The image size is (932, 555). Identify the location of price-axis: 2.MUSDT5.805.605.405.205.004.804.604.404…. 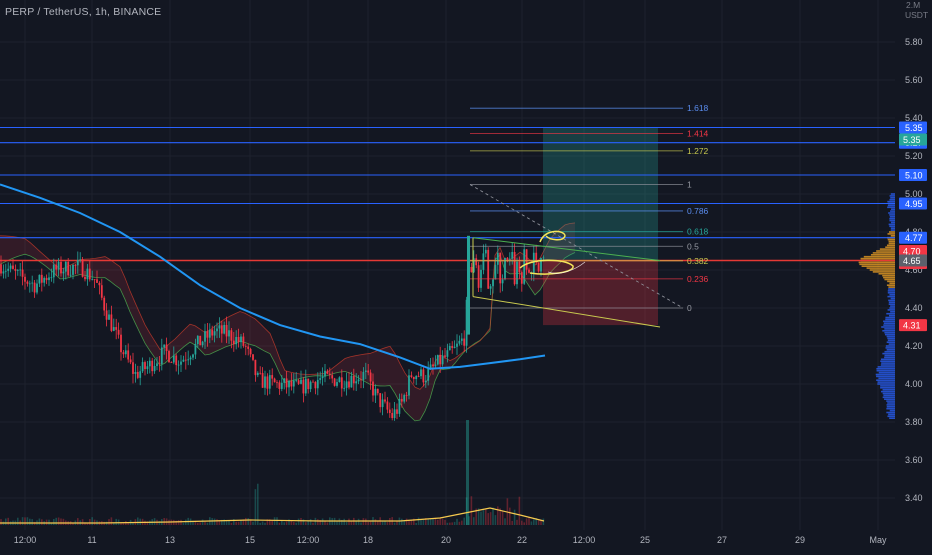
(913, 275).